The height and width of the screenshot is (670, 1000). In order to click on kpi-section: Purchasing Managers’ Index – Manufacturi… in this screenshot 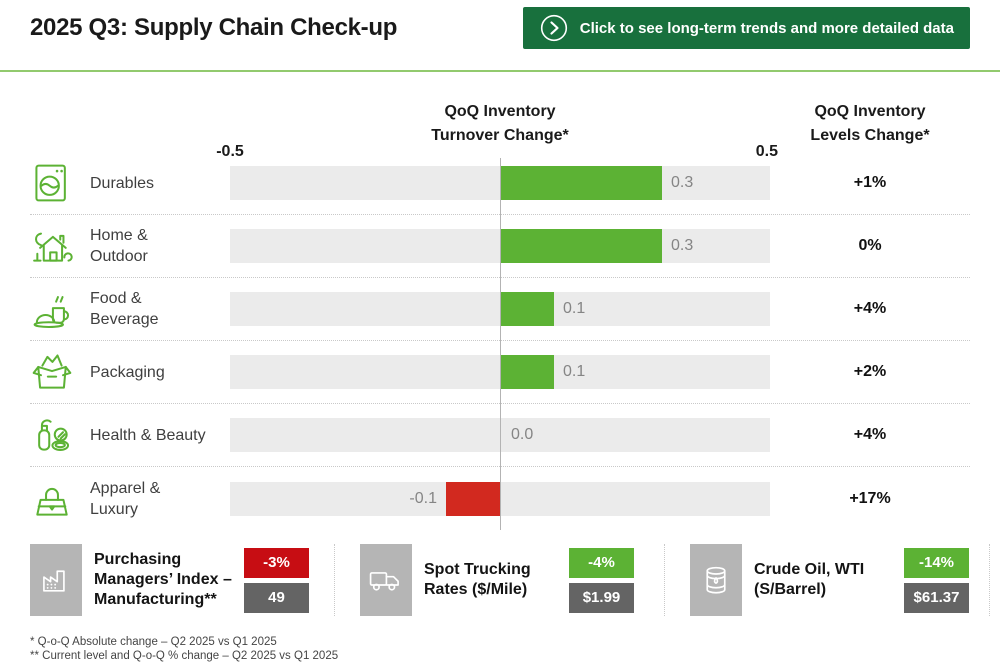, I will do `click(510, 580)`.